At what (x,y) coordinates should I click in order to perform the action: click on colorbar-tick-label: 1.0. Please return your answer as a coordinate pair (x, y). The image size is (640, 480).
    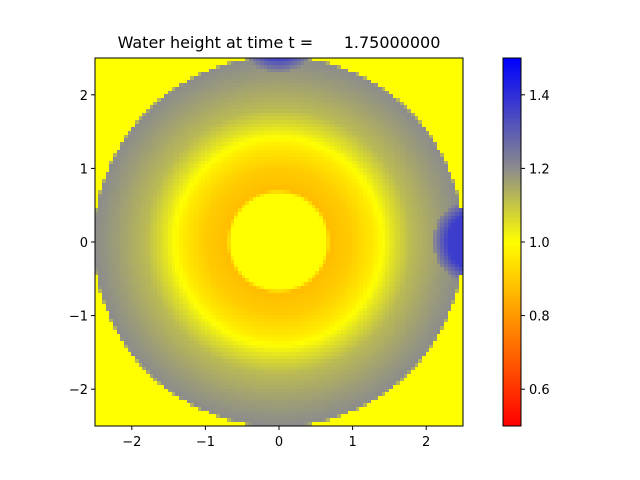
    Looking at the image, I should click on (539, 243).